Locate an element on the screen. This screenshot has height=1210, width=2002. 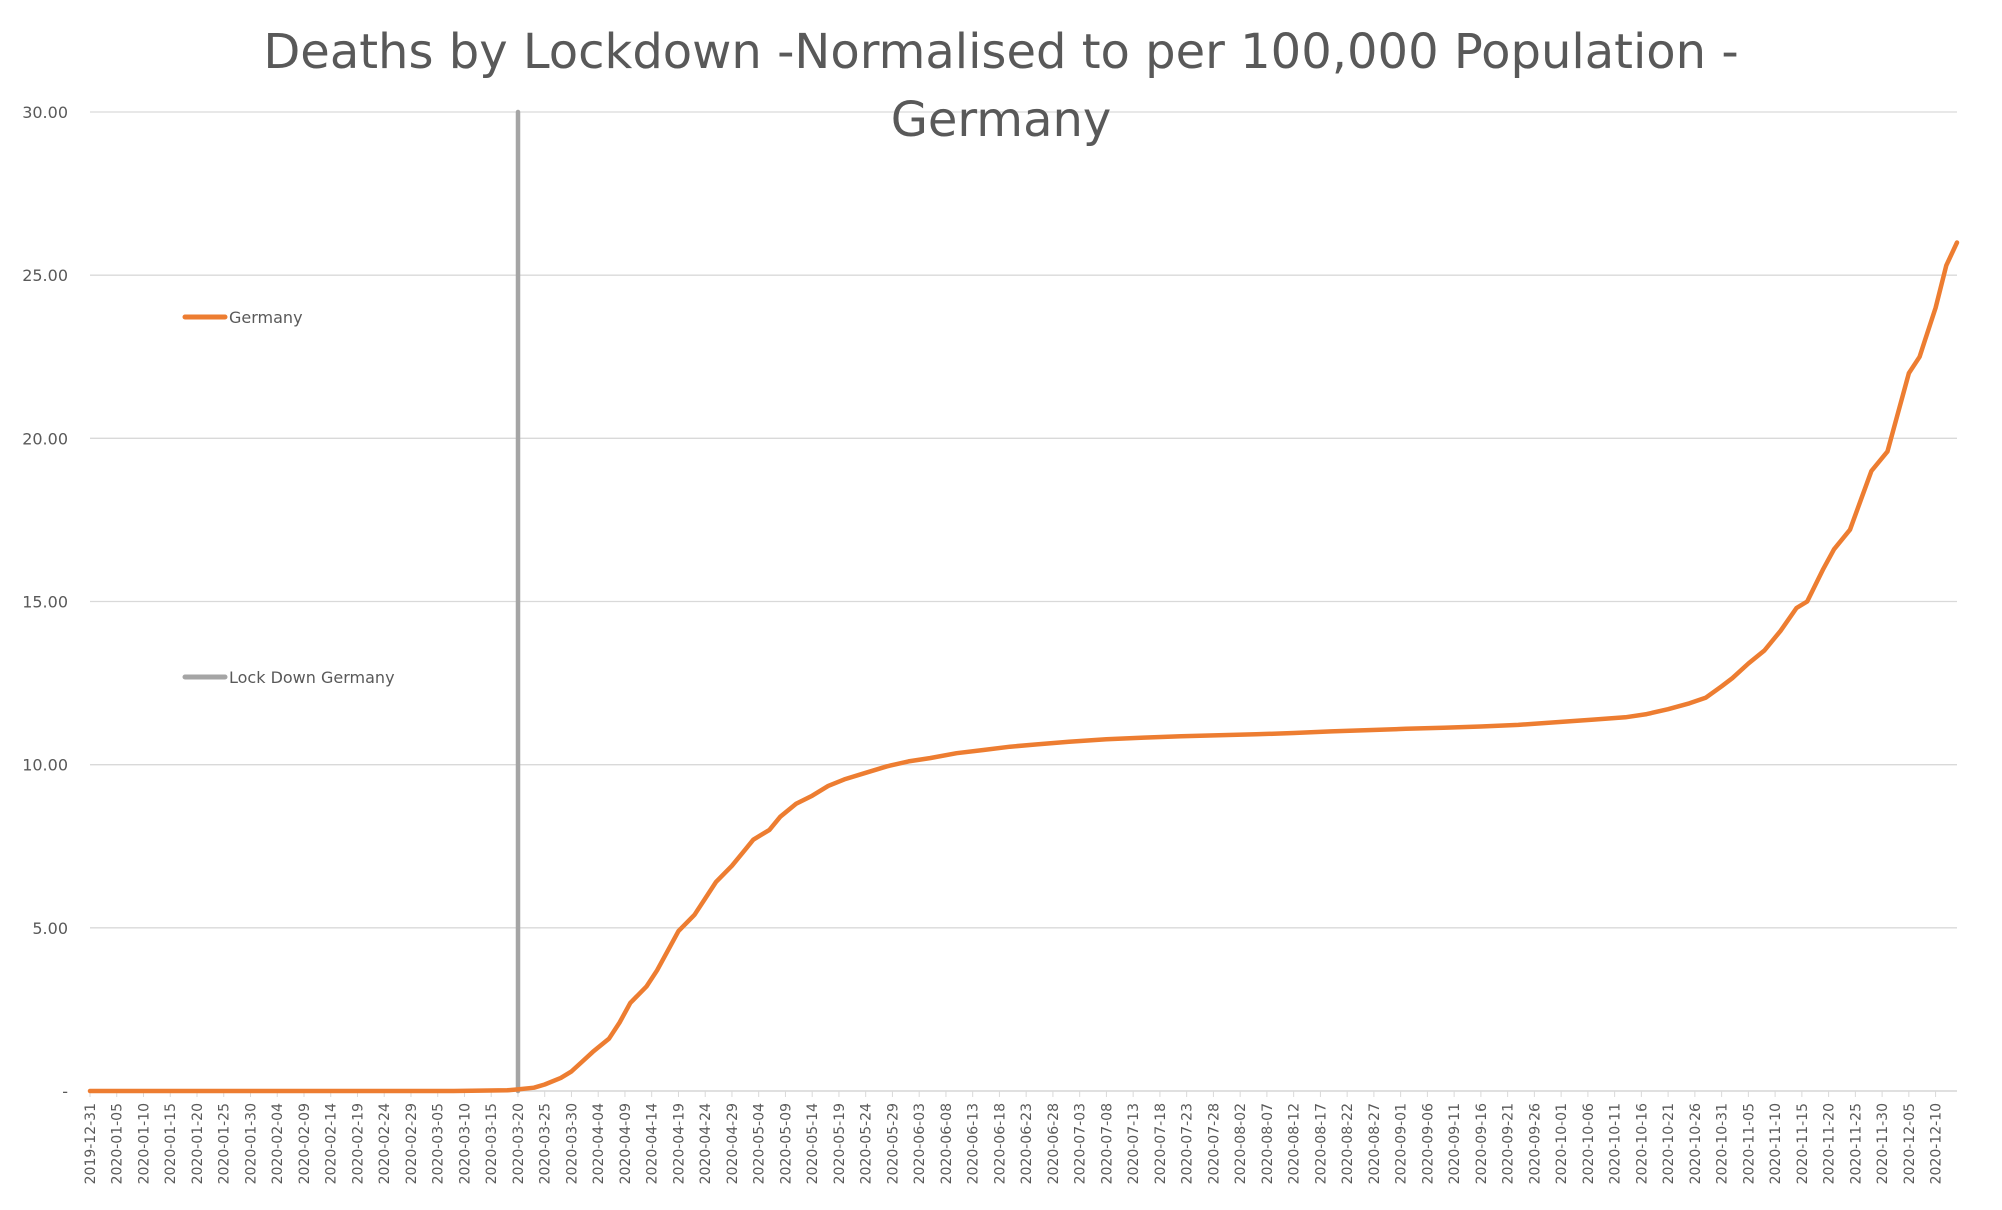
x-tick-label: 2020-07-08 is located at coordinates (1107, 1143).